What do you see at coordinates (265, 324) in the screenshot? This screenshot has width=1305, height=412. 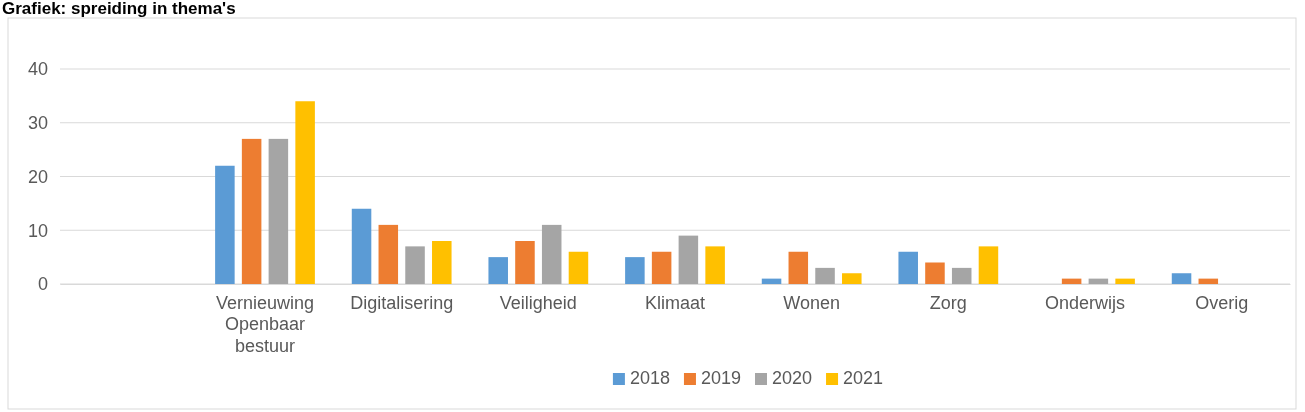 I see `x-tick-label: Vernieuwing Openbaar bestuur` at bounding box center [265, 324].